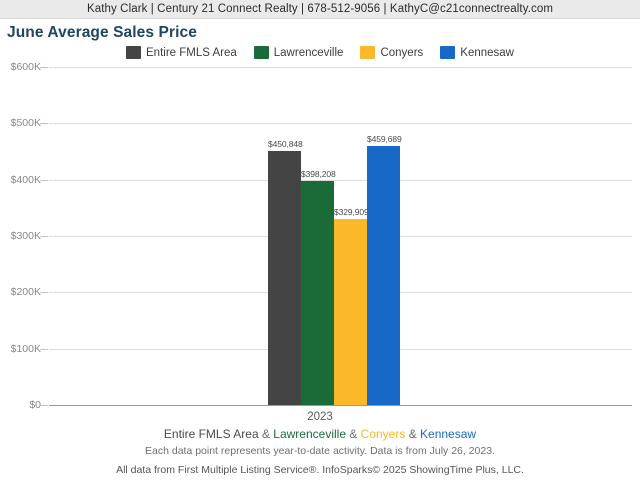 This screenshot has height=480, width=640. I want to click on y-tick-label: $600K, so click(25, 67).